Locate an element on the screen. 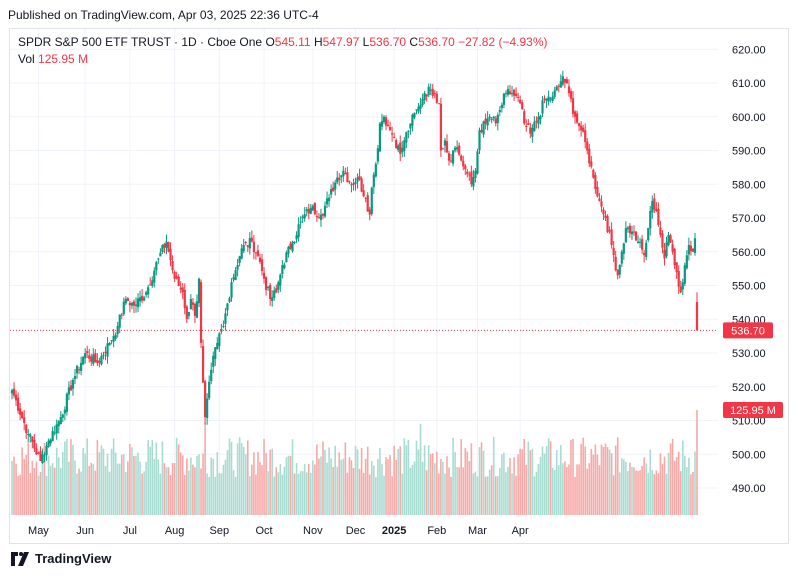  x-tick-label: Dec is located at coordinates (356, 531).